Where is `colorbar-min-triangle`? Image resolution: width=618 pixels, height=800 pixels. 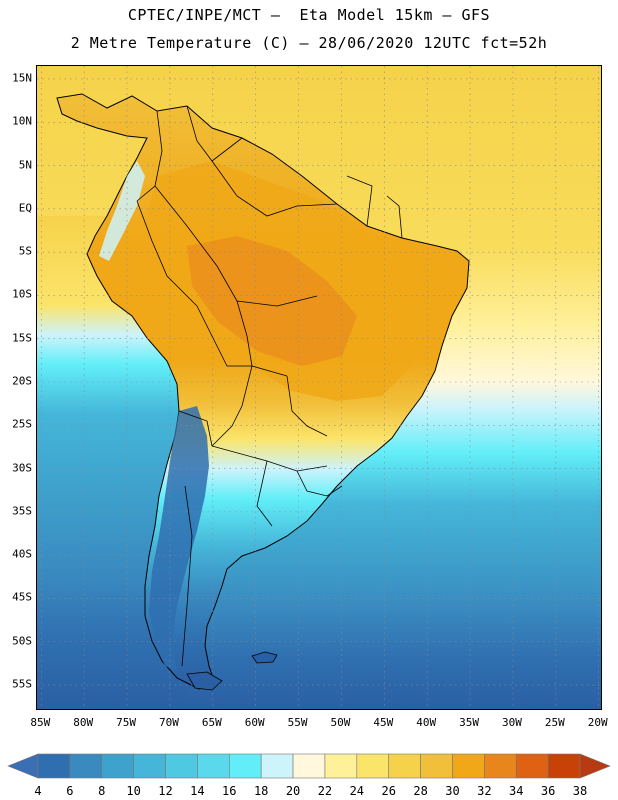 colorbar-min-triangle is located at coordinates (23, 766).